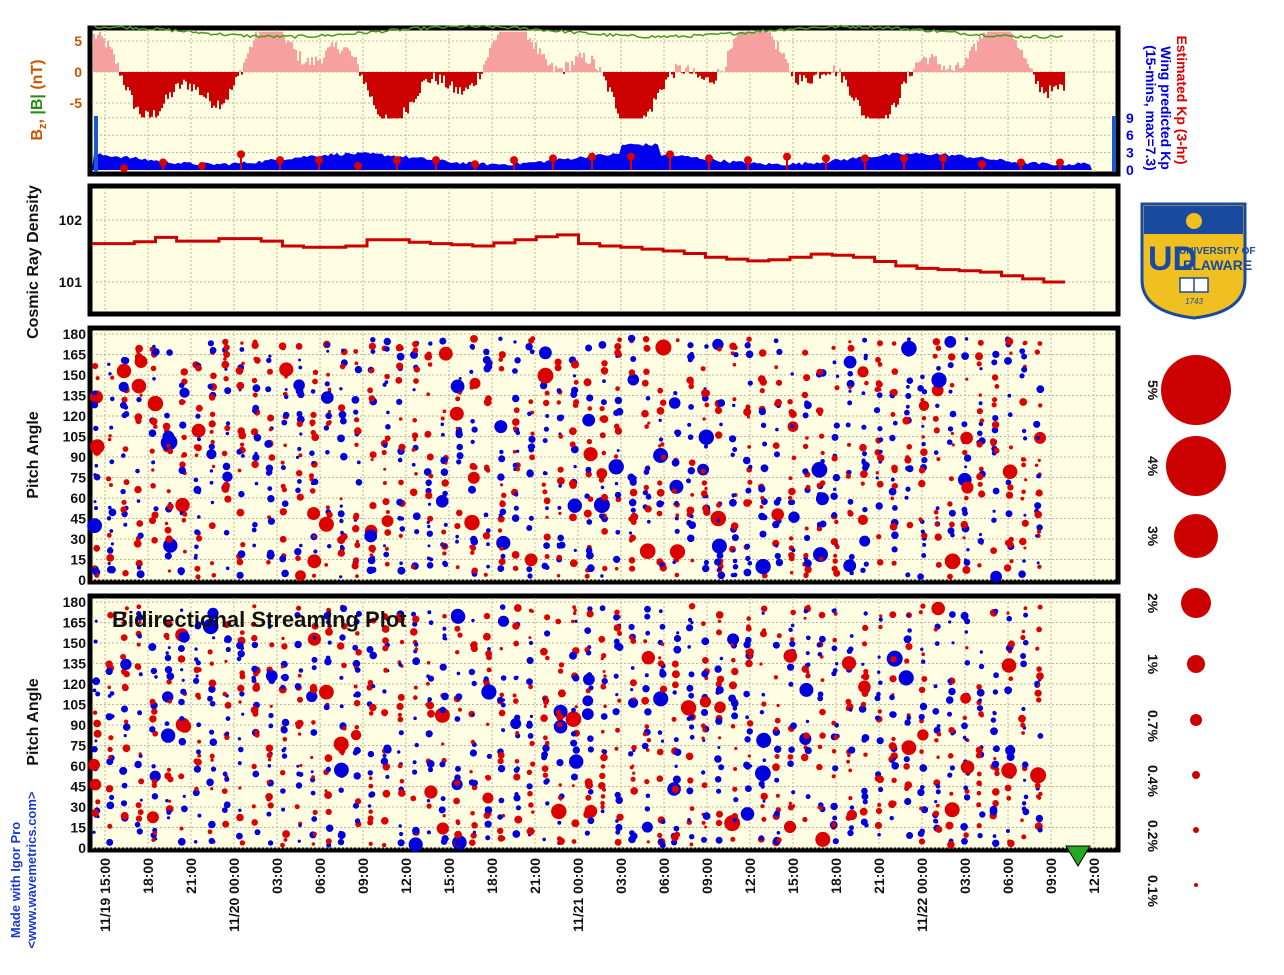  I want to click on legend-circle, so click(1196, 664).